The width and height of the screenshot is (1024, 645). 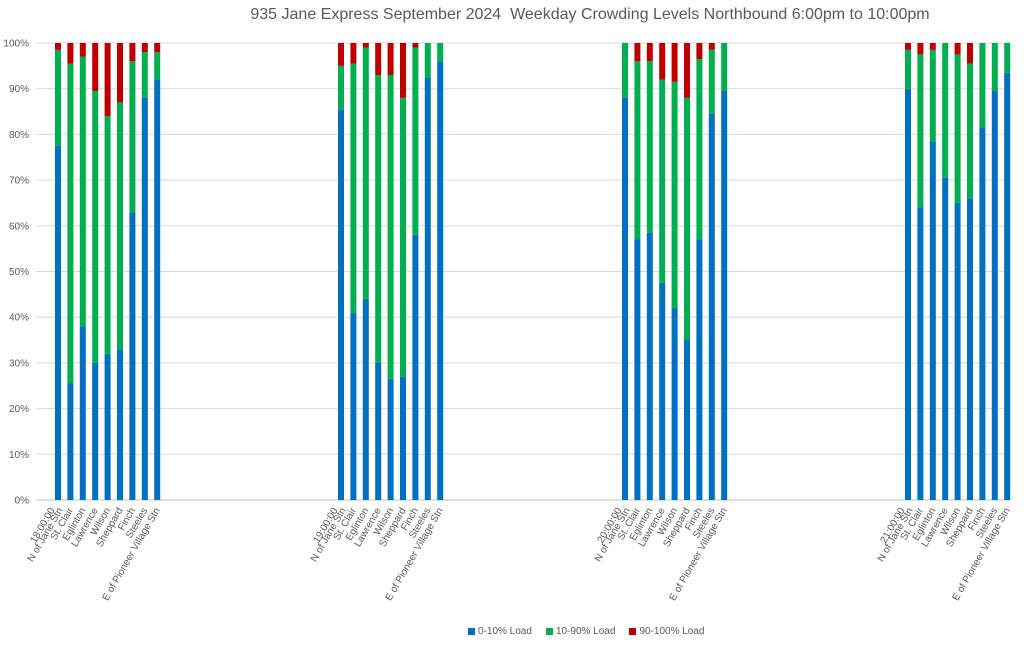 What do you see at coordinates (19, 181) in the screenshot?
I see `y-tick-label: 70%` at bounding box center [19, 181].